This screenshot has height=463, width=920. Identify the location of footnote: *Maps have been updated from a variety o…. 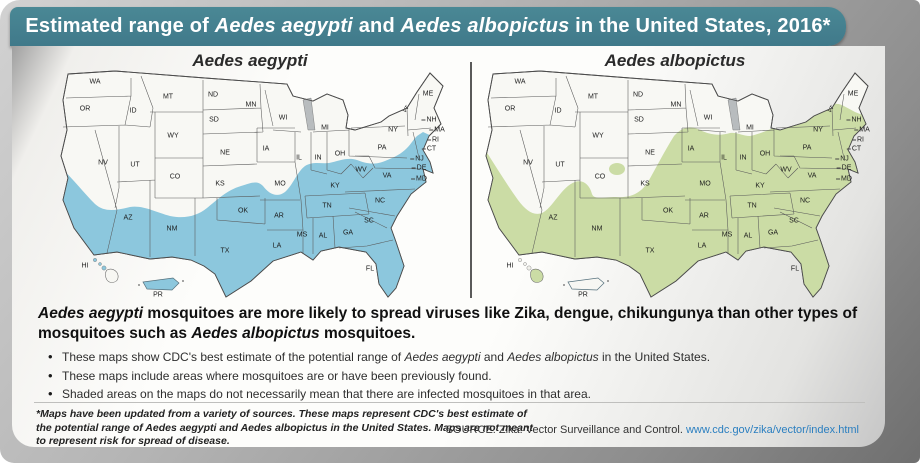
(284, 428).